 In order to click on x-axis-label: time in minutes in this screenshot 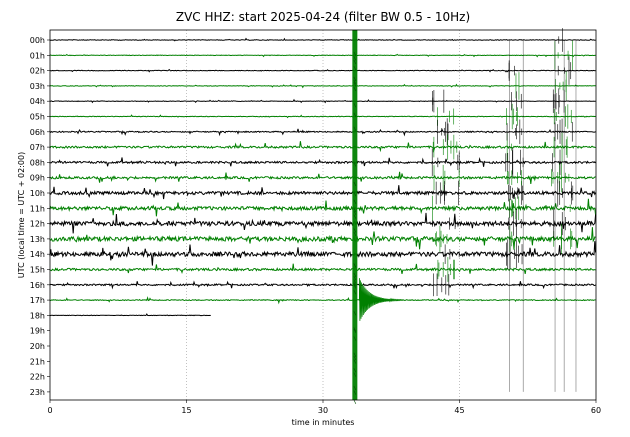, I will do `click(323, 422)`.